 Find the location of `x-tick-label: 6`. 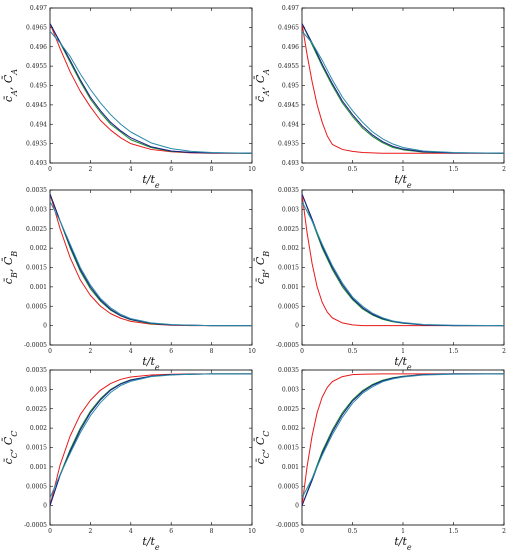

x-tick-label: 6 is located at coordinates (171, 351).